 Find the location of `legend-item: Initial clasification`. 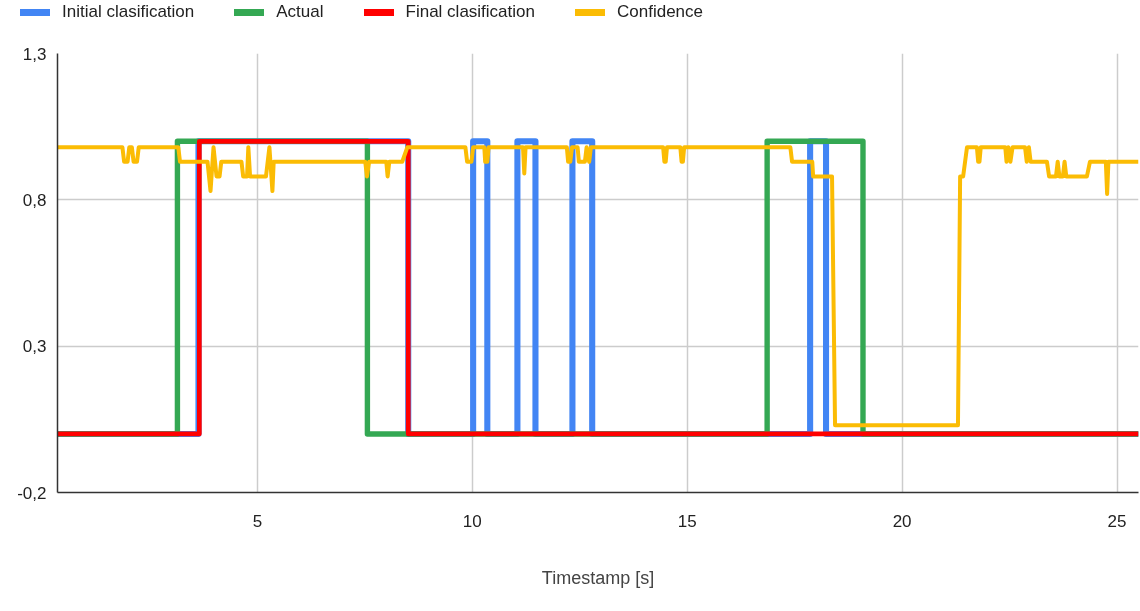

legend-item: Initial clasification is located at coordinates (107, 12).